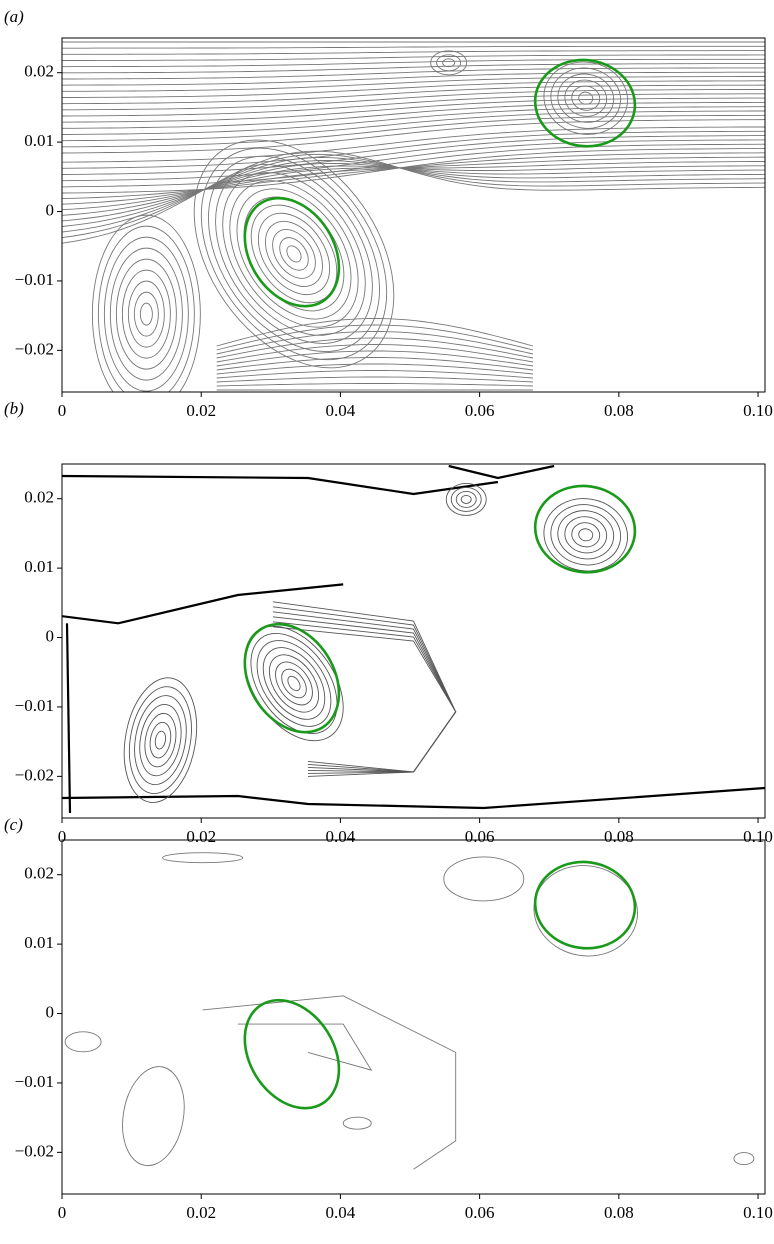 This screenshot has height=1244, width=774. I want to click on panel-label: (a), so click(14, 16).